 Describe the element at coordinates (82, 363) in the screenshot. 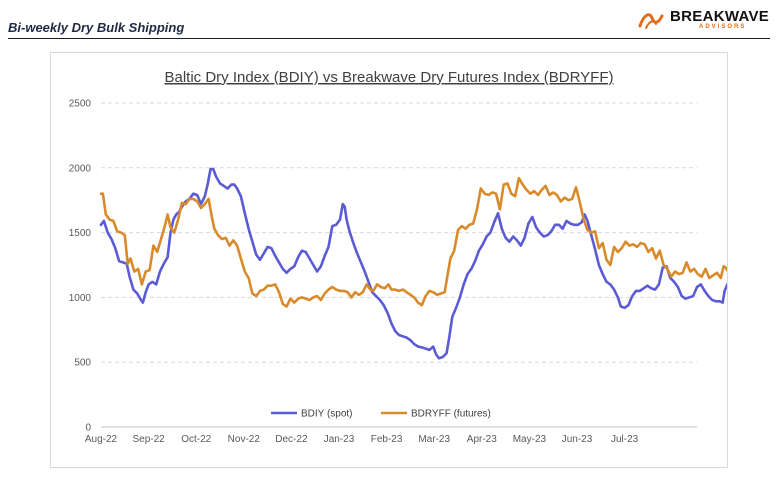

I see `y-tick-label: 500` at that location.